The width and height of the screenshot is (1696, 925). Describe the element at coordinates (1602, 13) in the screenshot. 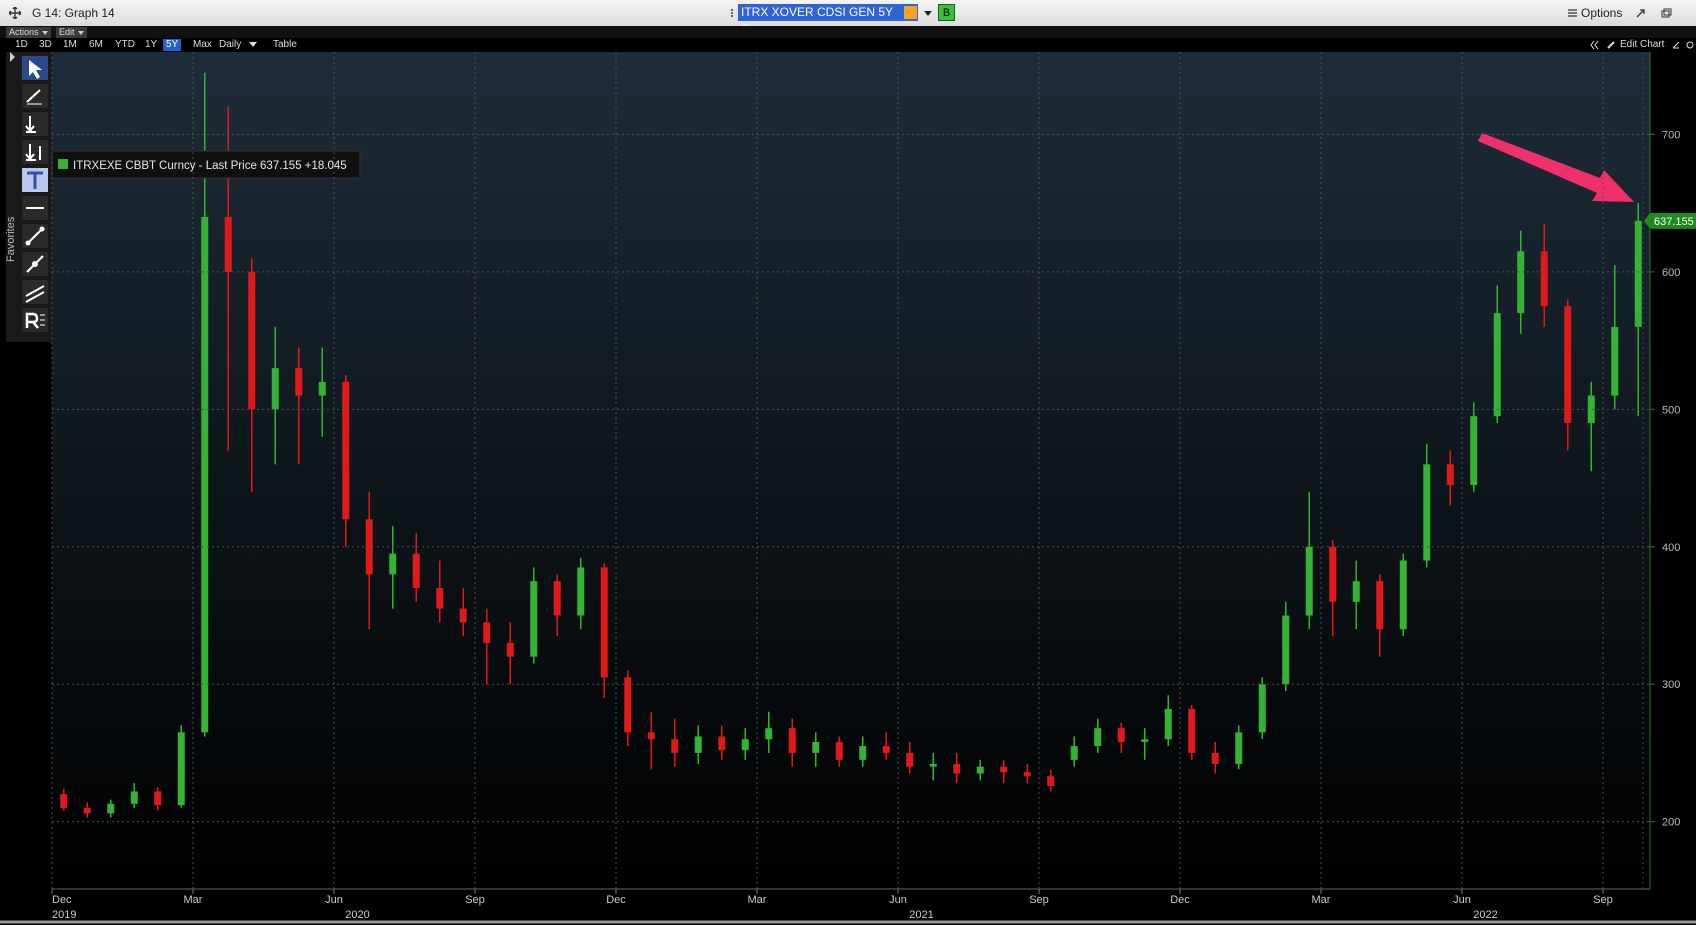

I see `options-button: Options` at that location.